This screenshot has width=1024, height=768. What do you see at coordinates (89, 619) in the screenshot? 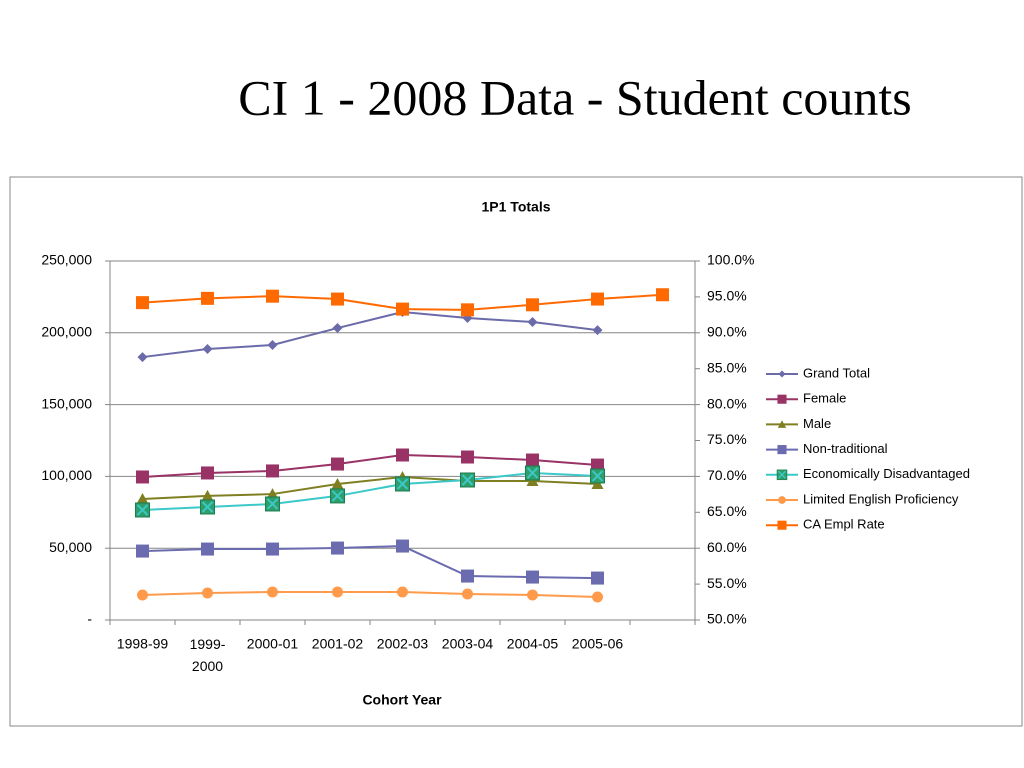
I see `y-tick-label: -` at bounding box center [89, 619].